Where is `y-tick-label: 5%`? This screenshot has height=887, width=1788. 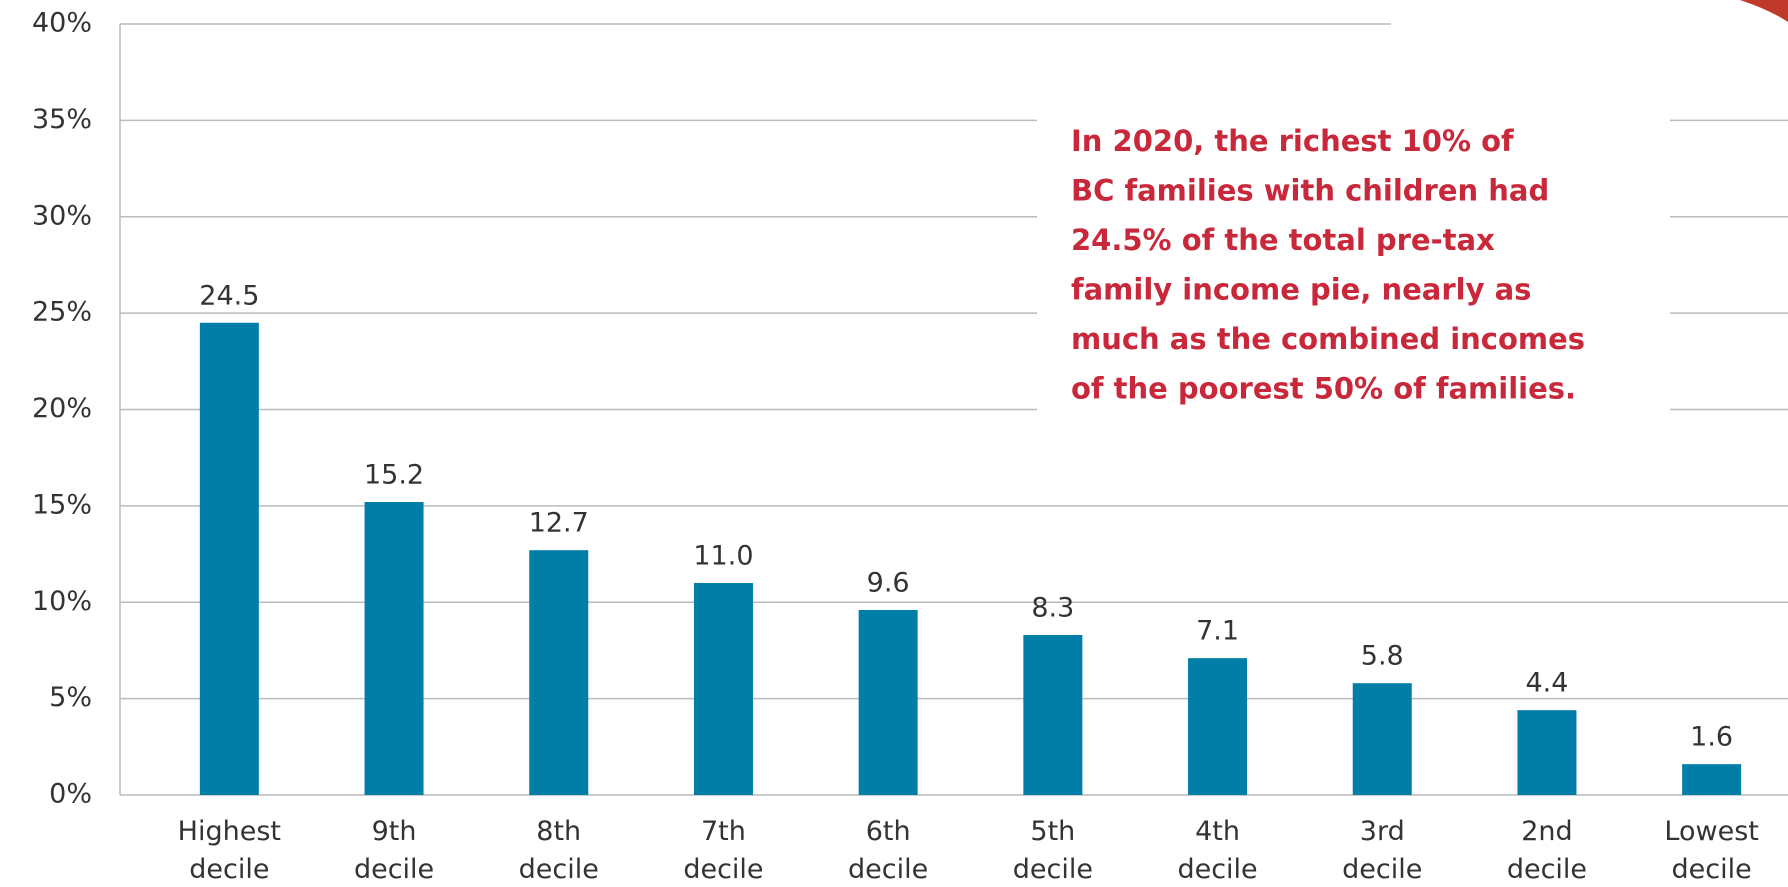
y-tick-label: 5% is located at coordinates (70, 697).